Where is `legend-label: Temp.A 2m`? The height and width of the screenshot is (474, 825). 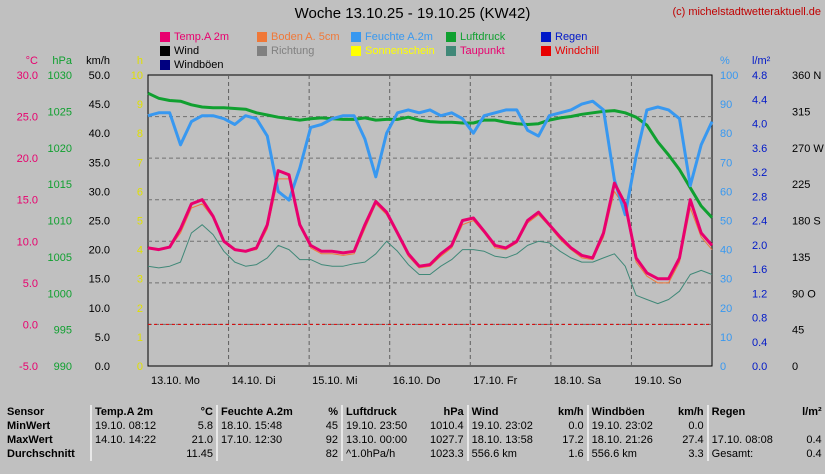
legend-label: Temp.A 2m is located at coordinates (202, 37).